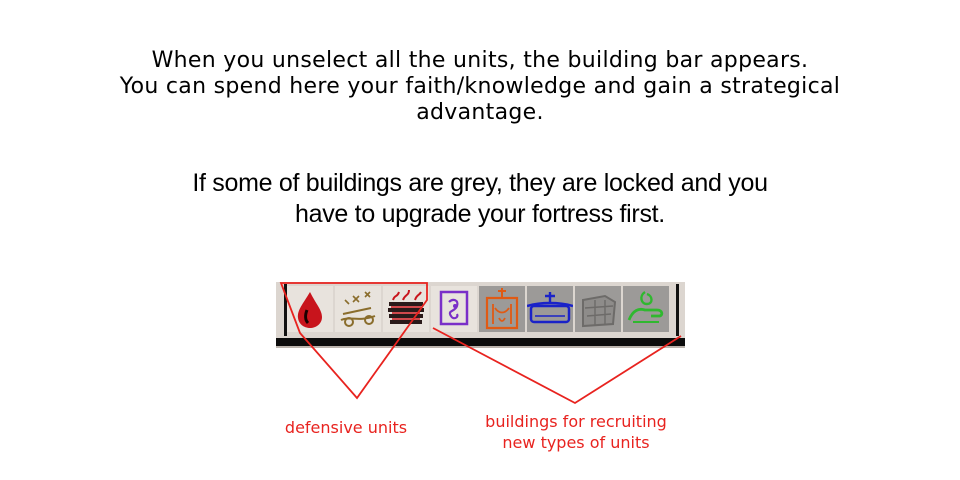 The image size is (960, 480). I want to click on defensive-units-label: defensive units, so click(346, 427).